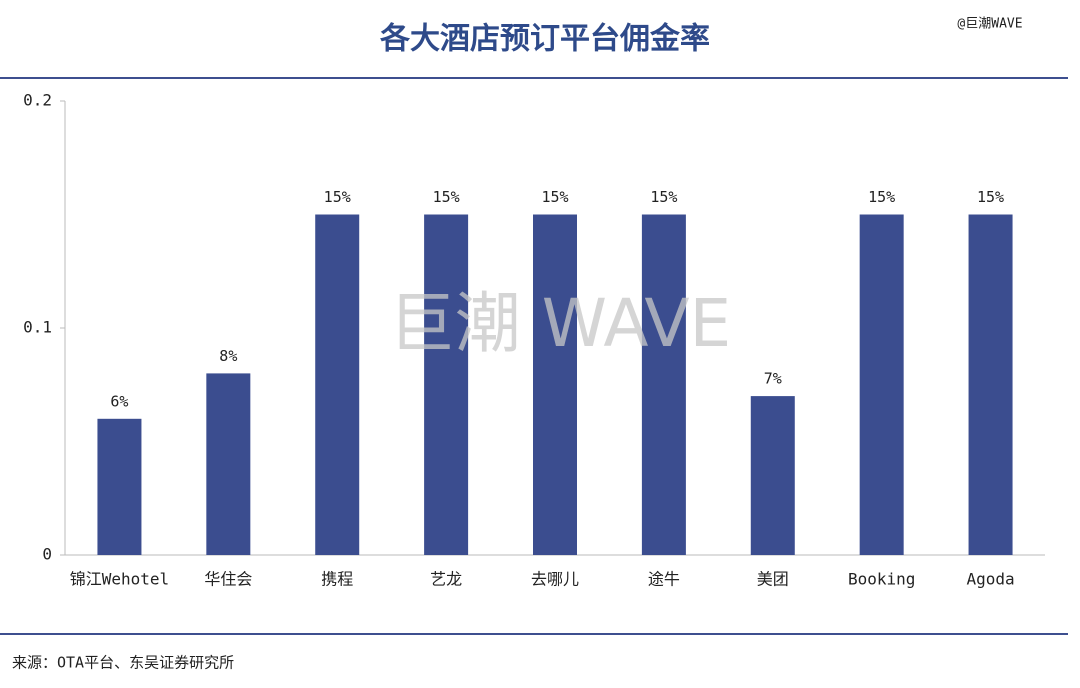 This screenshot has height=688, width=1080. Describe the element at coordinates (228, 356) in the screenshot. I see `value-label: 8%` at that location.